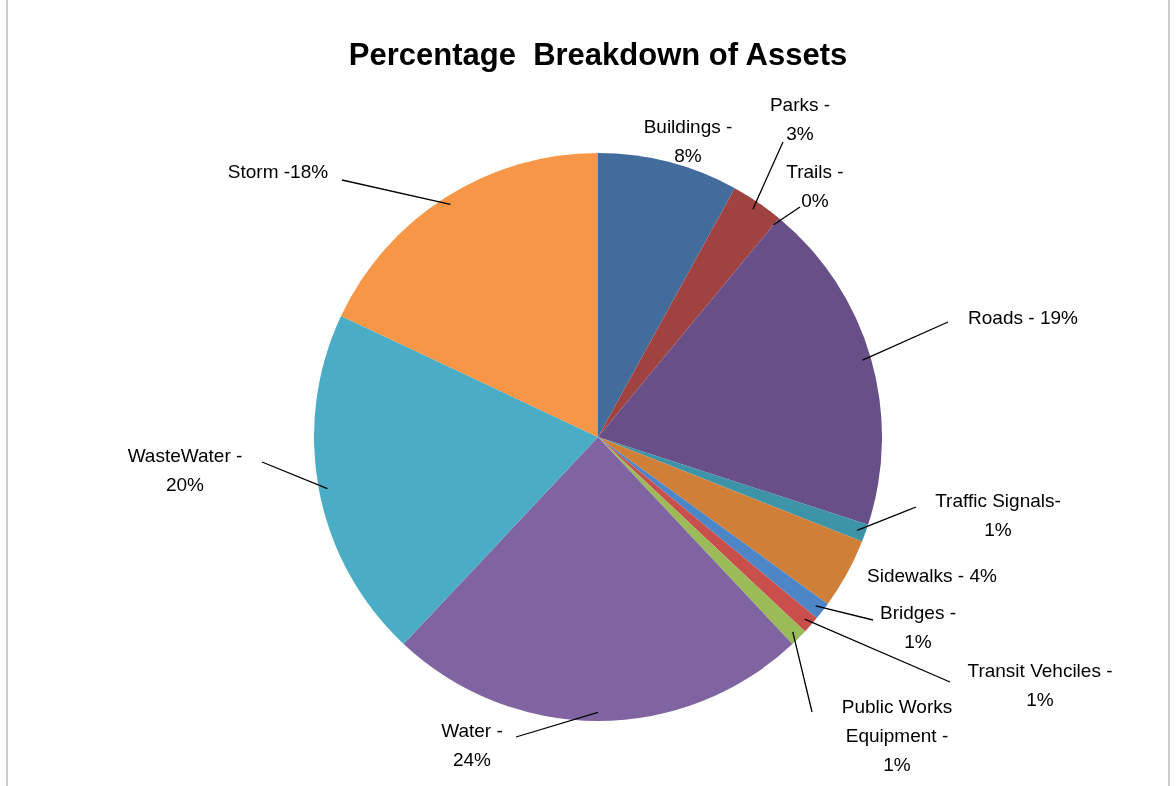  Describe the element at coordinates (897, 735) in the screenshot. I see `slice-label: Public Works Equipment - 1%` at that location.